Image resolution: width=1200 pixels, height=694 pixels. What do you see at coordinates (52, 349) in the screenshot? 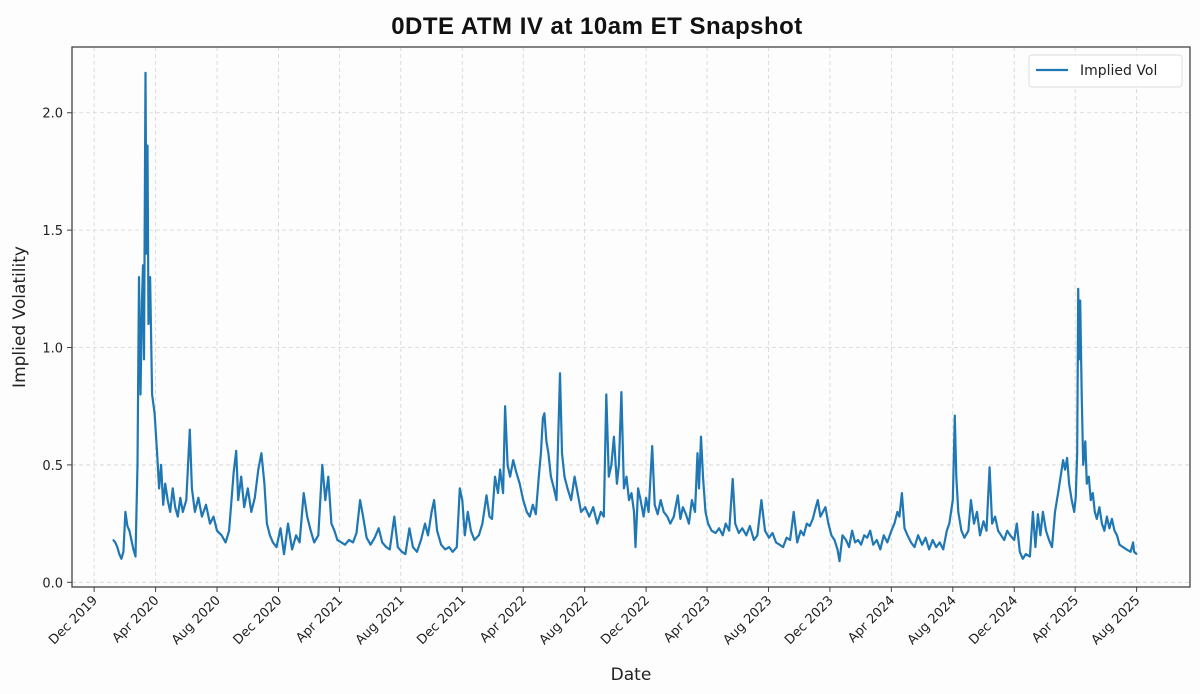
I see `y-tick-label: 1.0` at bounding box center [52, 349].